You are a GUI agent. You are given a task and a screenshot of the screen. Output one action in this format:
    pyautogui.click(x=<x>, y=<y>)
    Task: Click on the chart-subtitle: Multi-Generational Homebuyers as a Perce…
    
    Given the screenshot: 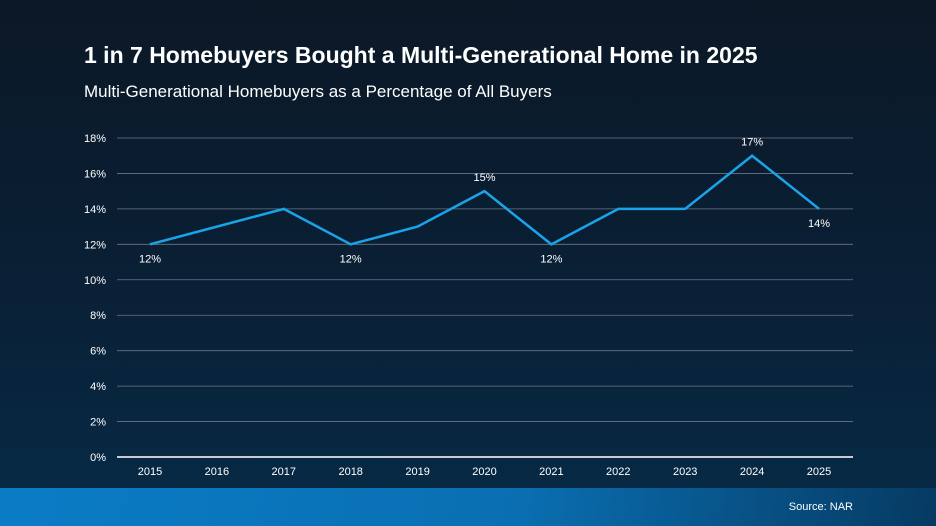 What is the action you would take?
    pyautogui.click(x=318, y=91)
    